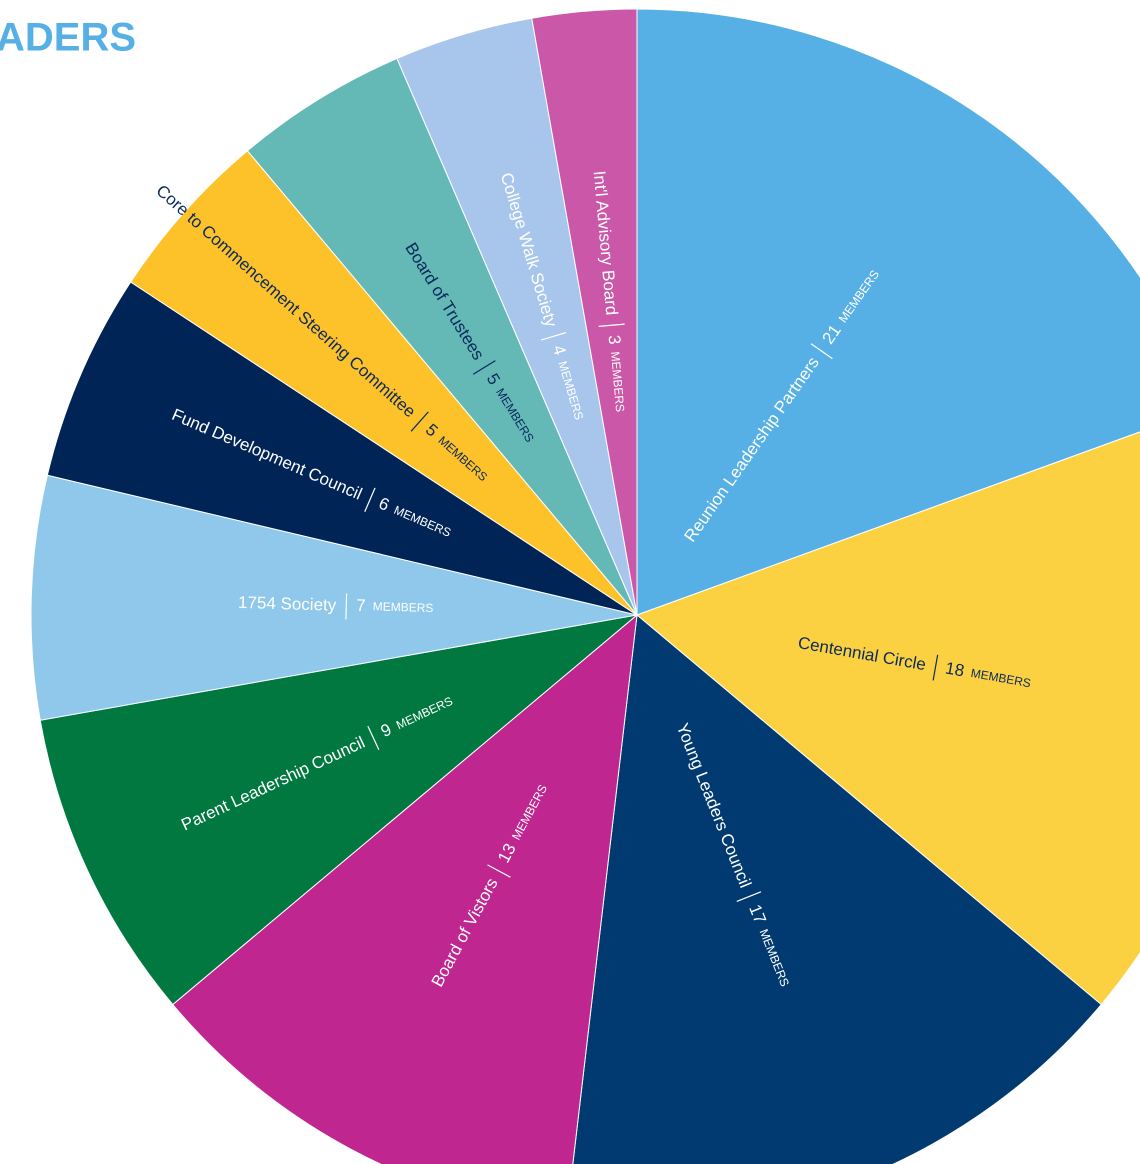  Describe the element at coordinates (361, 605) in the screenshot. I see `slice-value: 7` at that location.